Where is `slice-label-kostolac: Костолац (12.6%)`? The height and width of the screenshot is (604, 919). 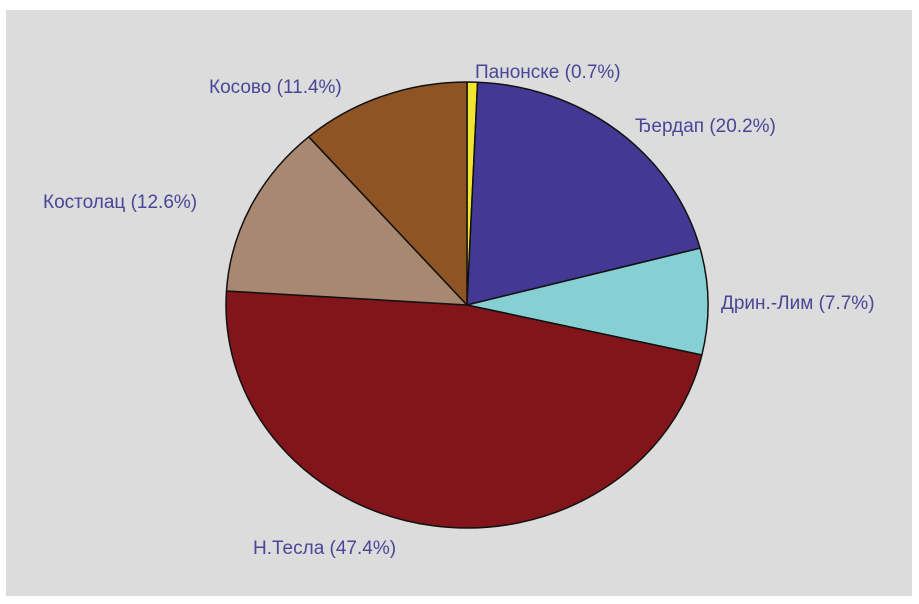
slice-label-kostolac: Костолац (12.6%) is located at coordinates (120, 202).